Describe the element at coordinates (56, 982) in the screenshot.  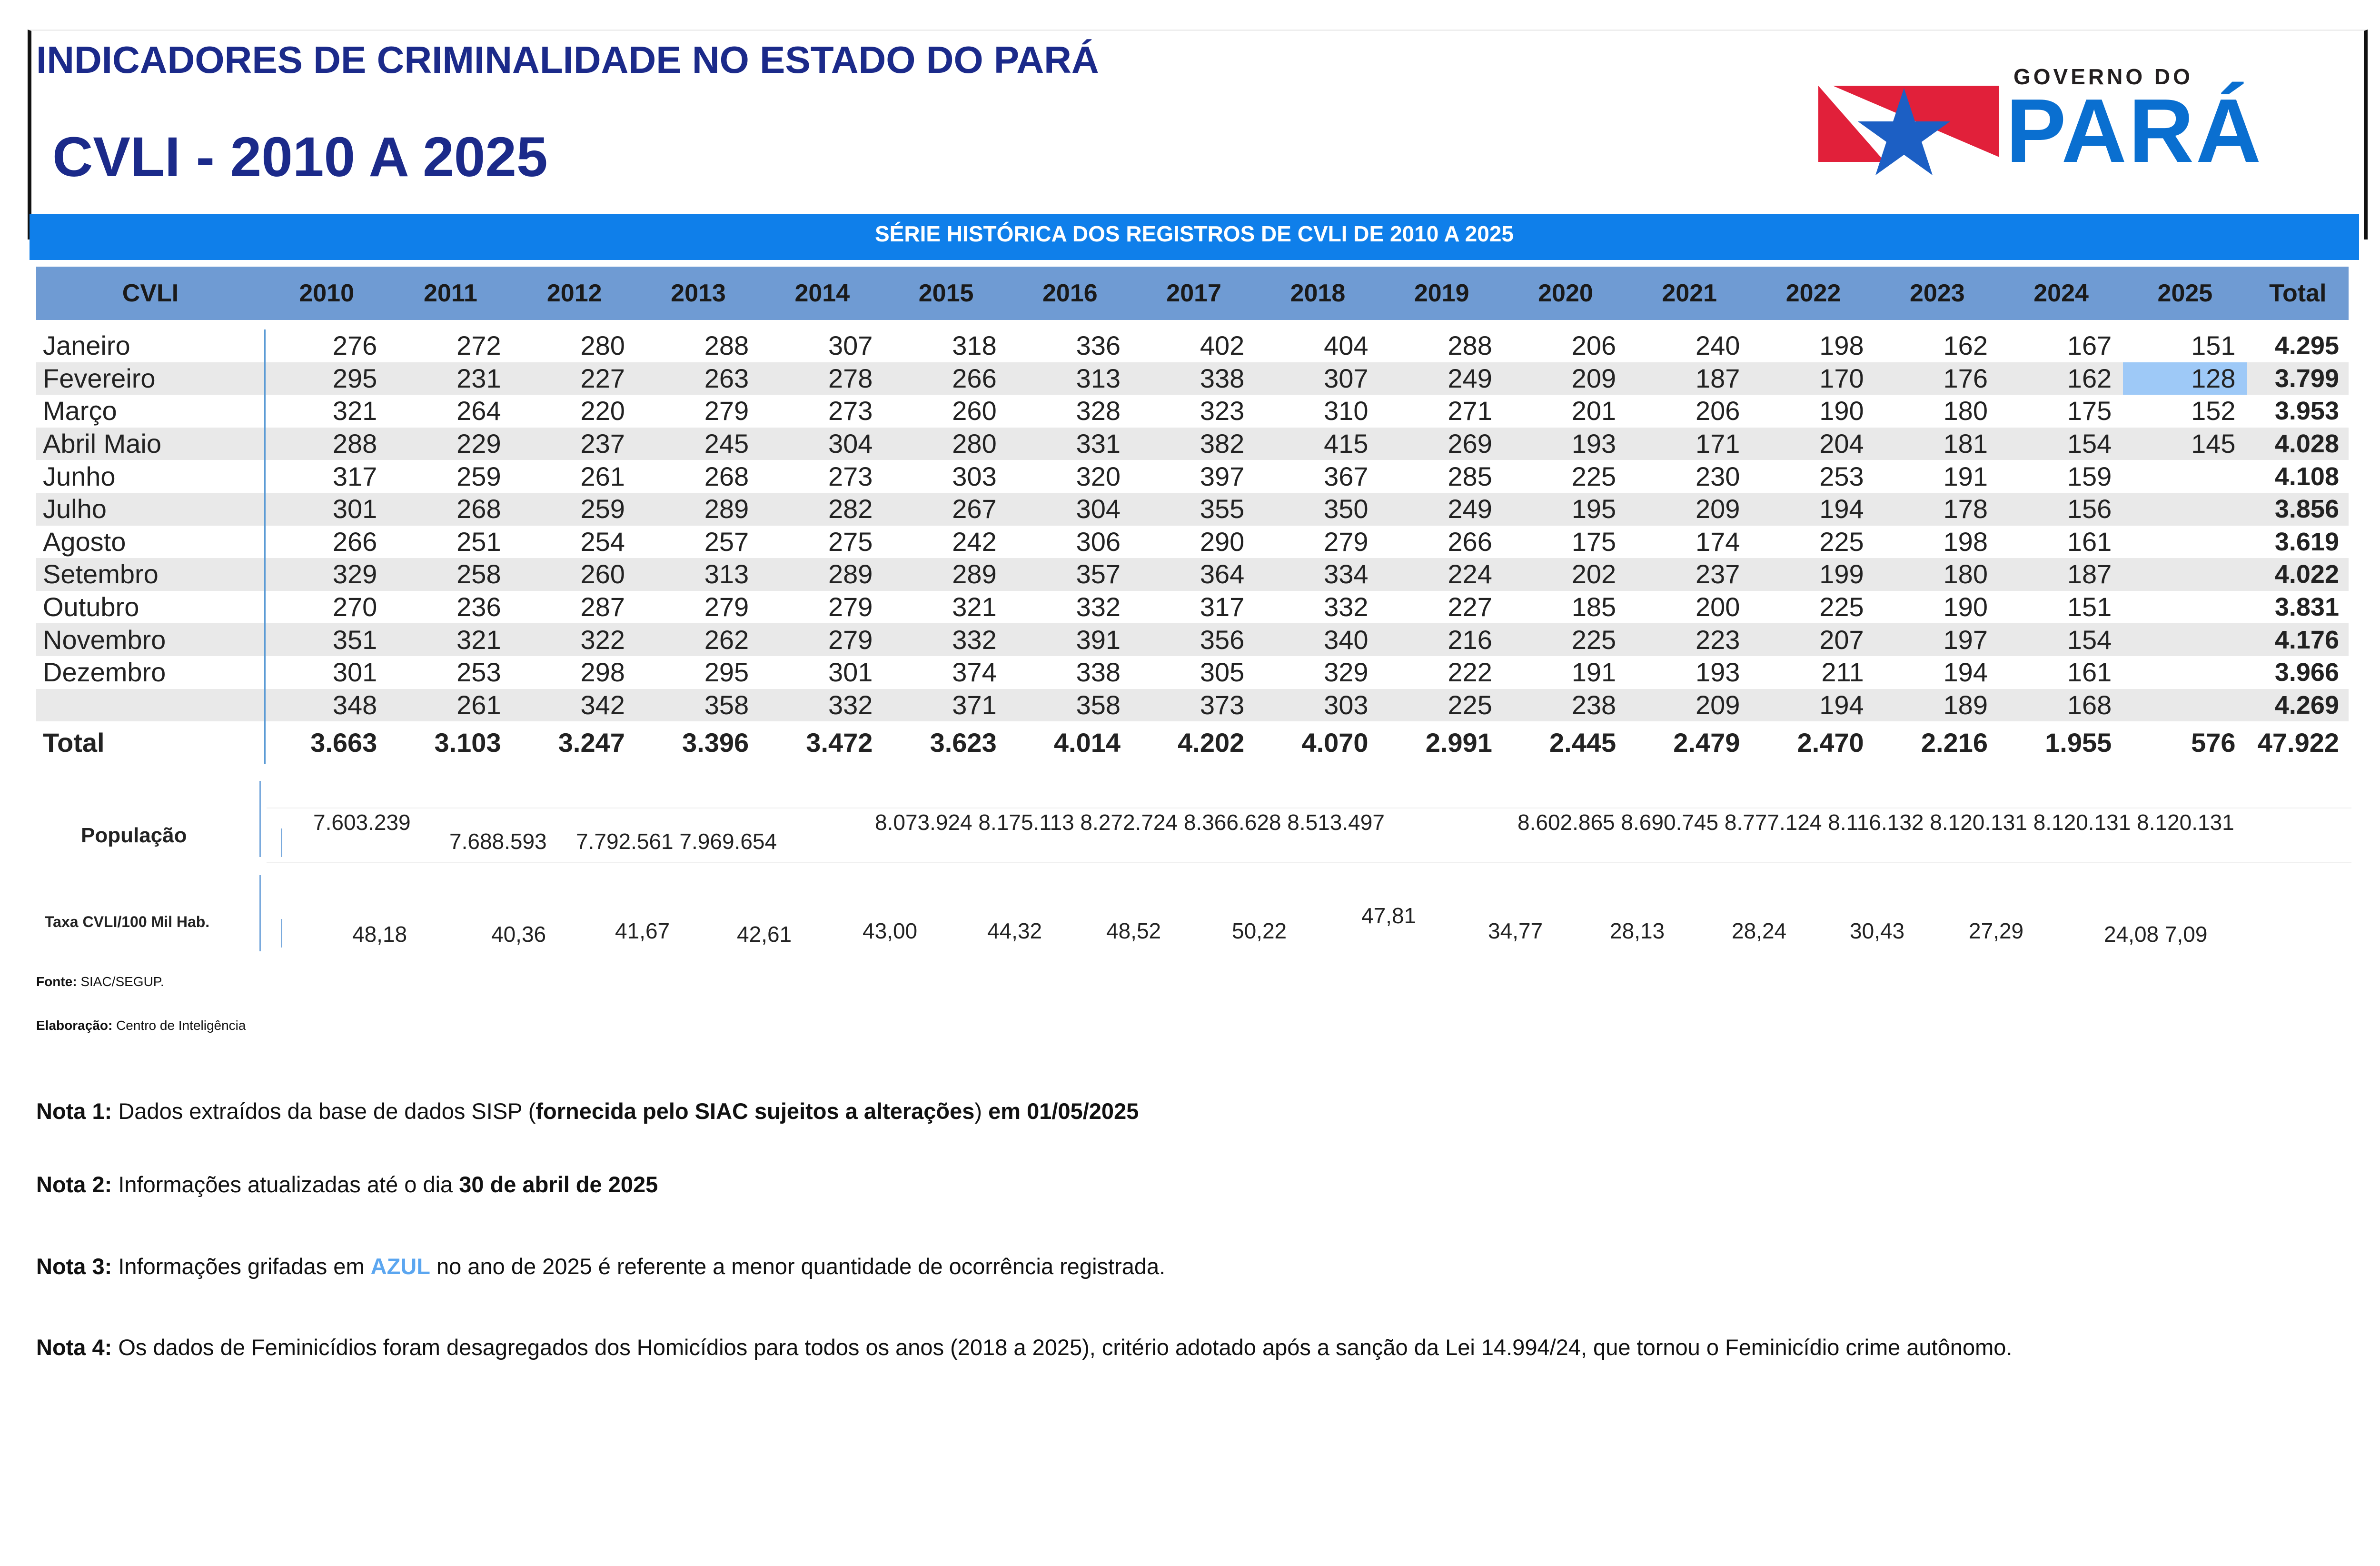
I see `fonte-label: Fonte:` at that location.